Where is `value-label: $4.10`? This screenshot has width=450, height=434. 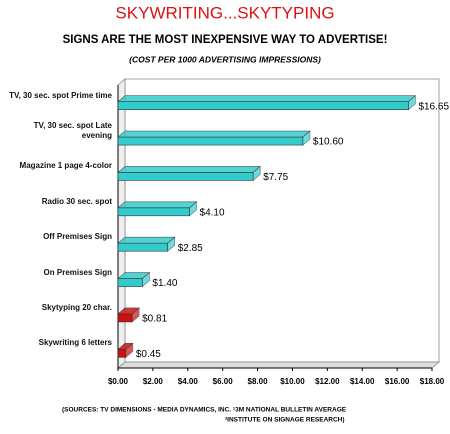
value-label: $4.10 is located at coordinates (212, 212).